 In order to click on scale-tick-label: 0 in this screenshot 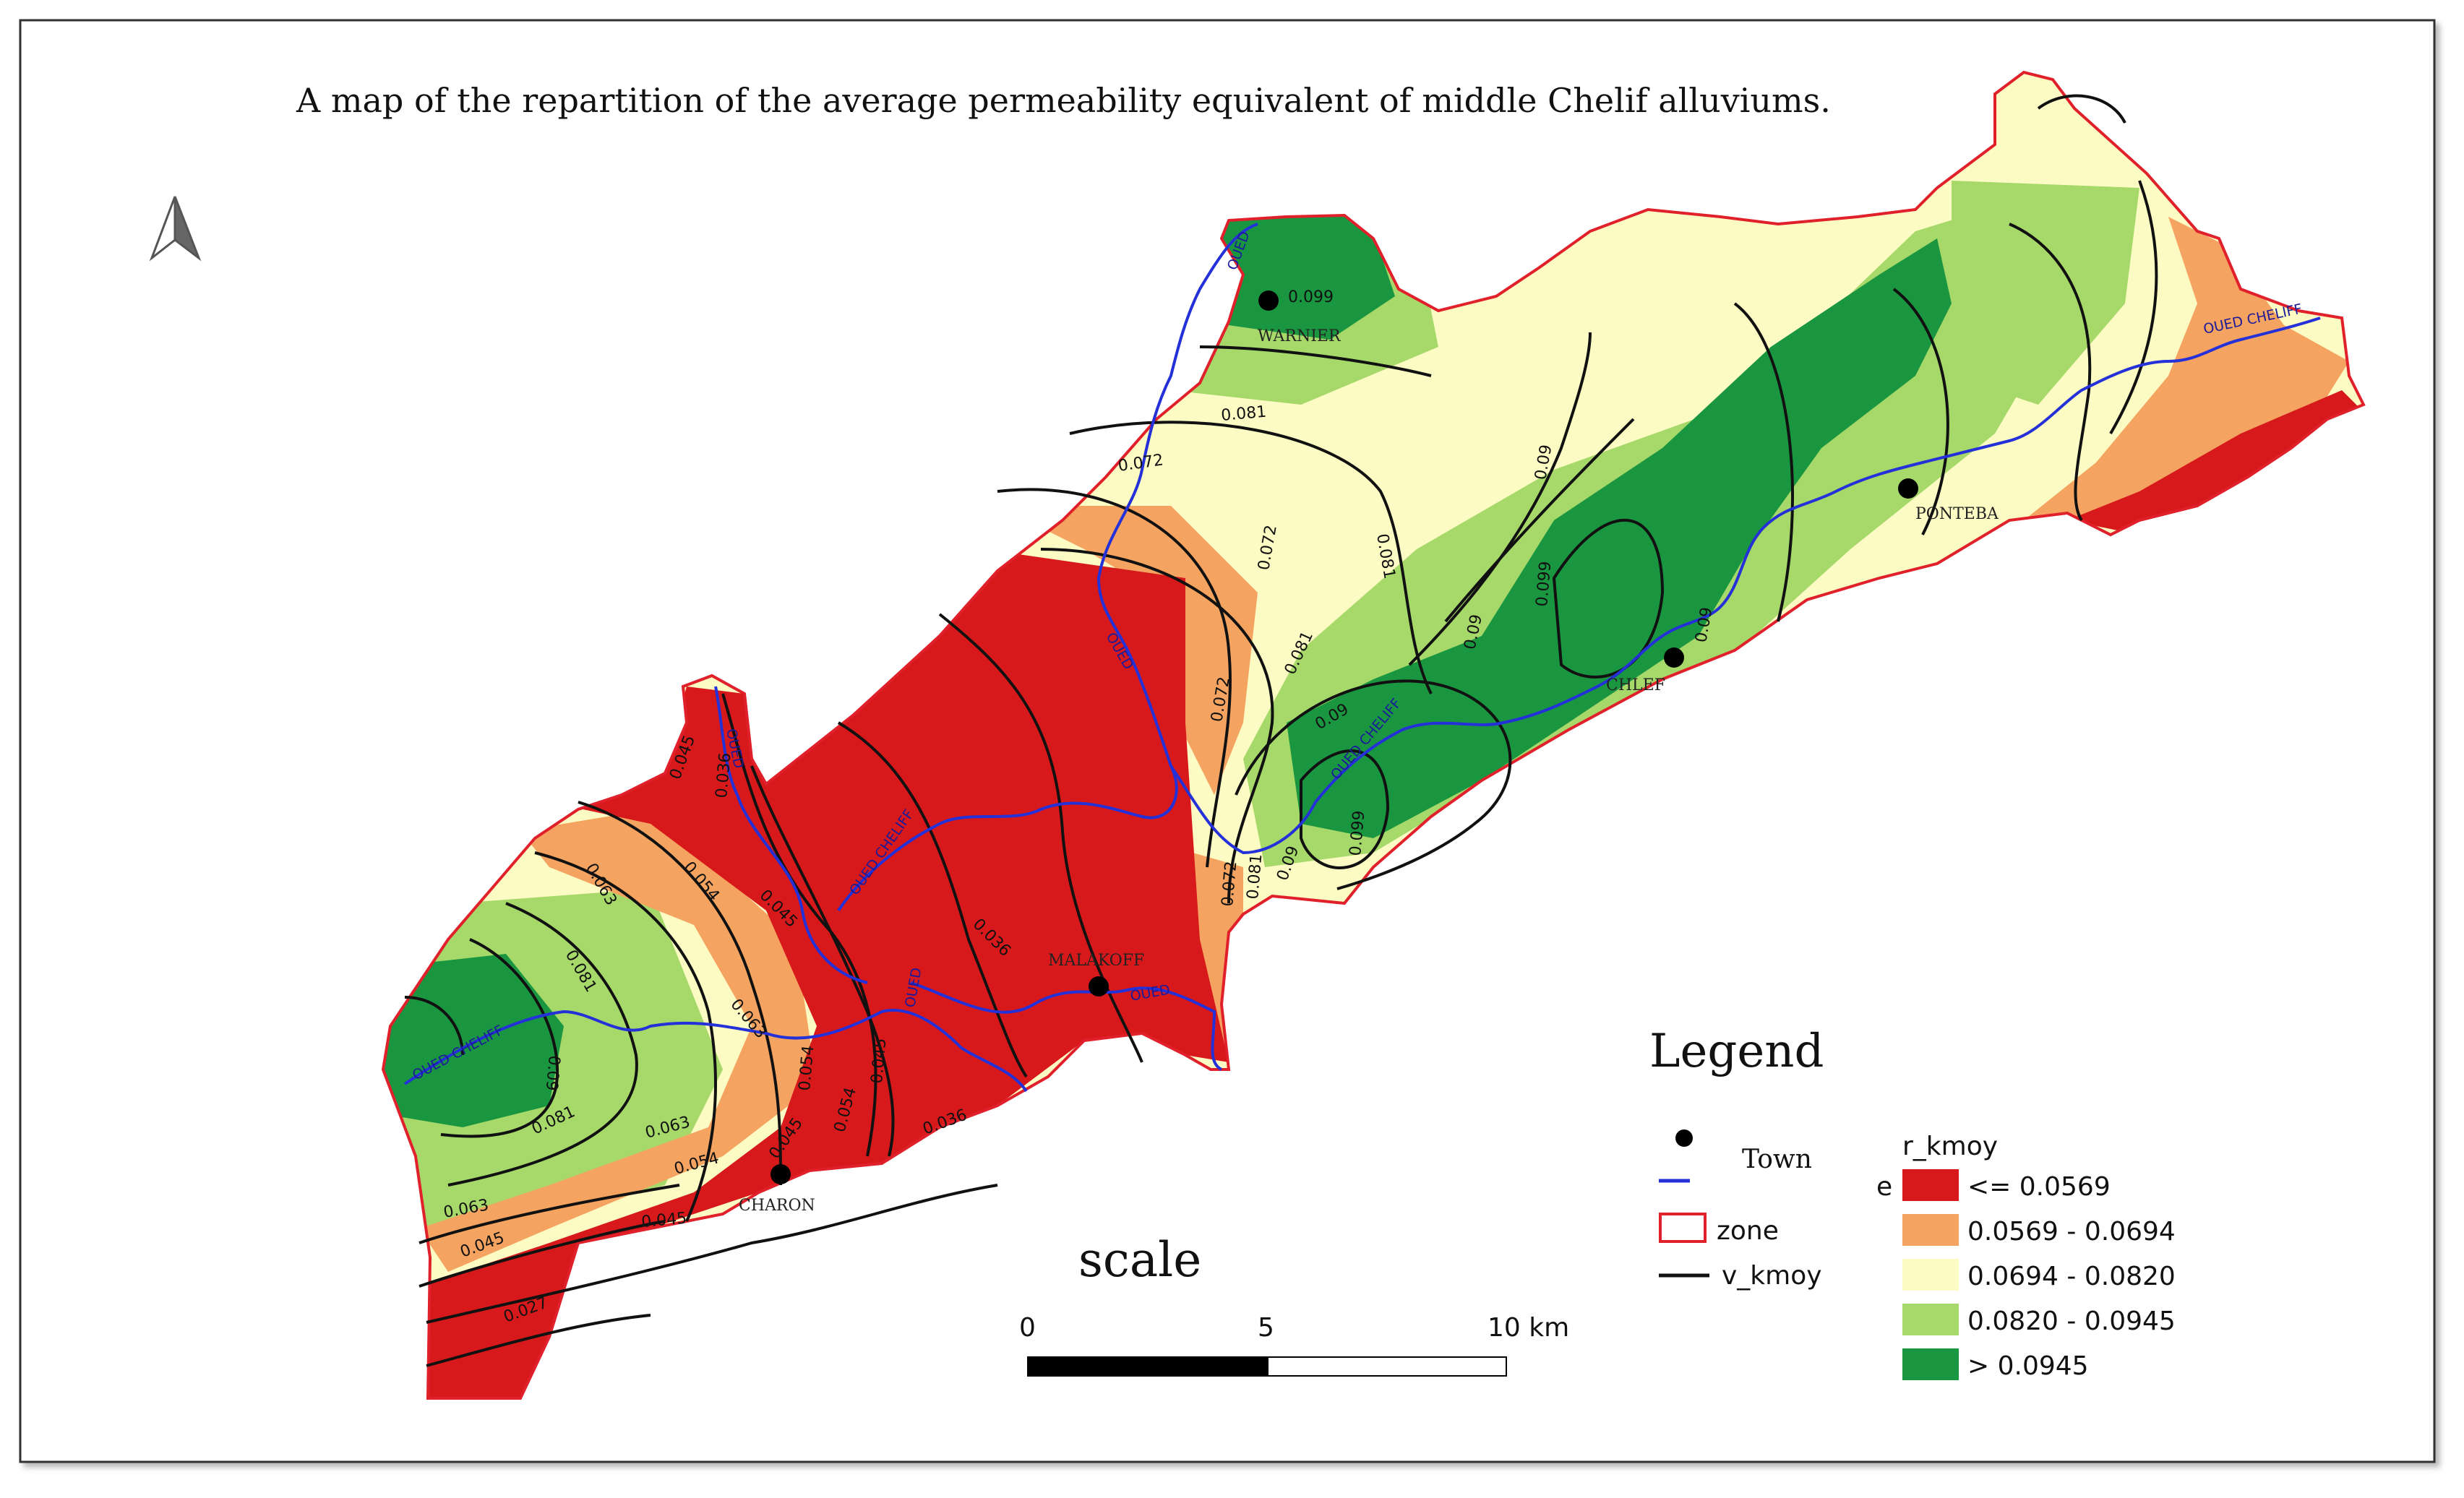, I will do `click(1027, 1328)`.